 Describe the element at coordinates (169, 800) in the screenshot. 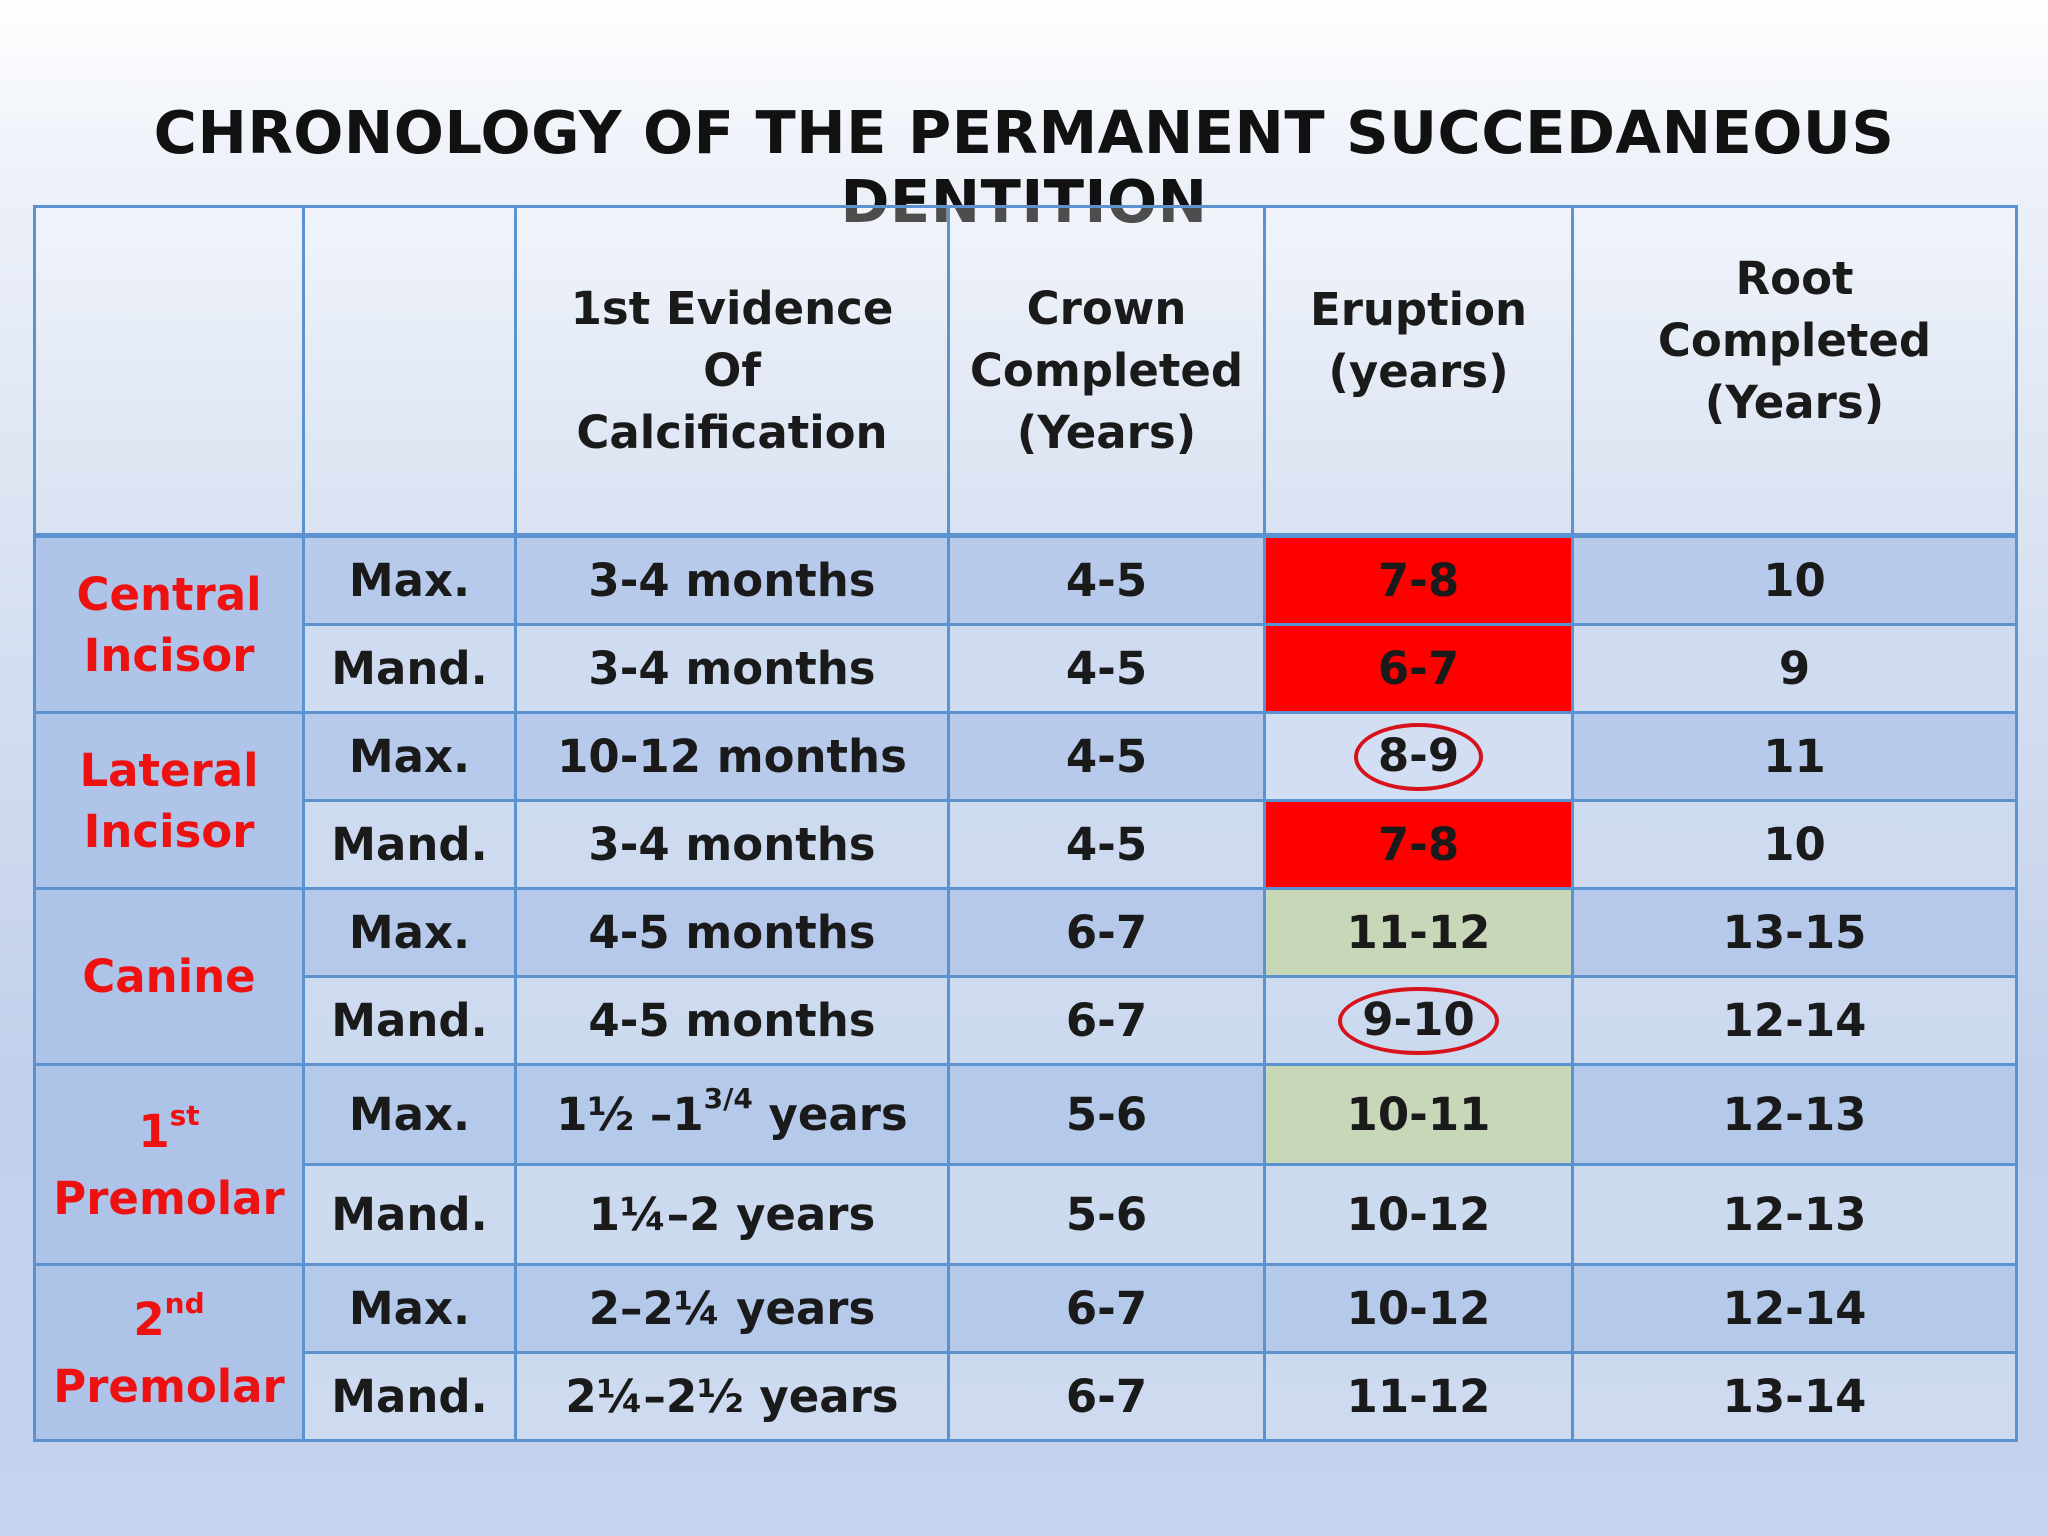

I see `tooth-lateral-incisor: Lateral Incisor` at that location.